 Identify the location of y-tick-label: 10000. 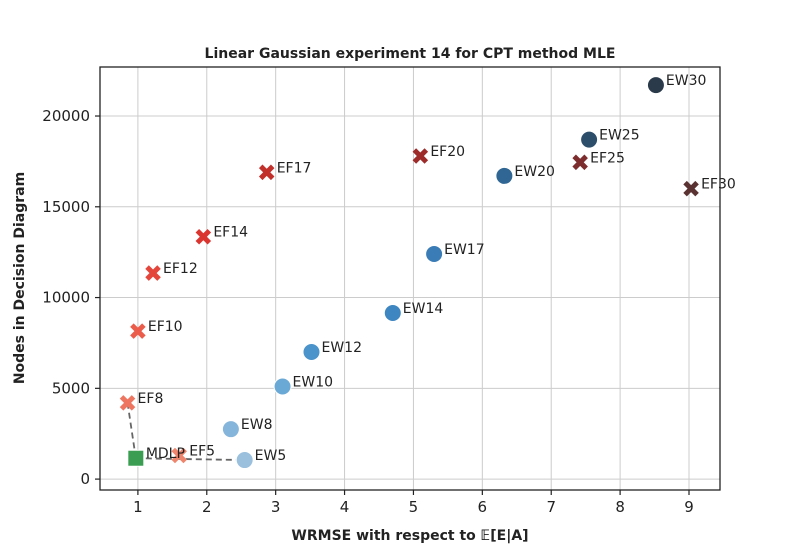
(66, 298).